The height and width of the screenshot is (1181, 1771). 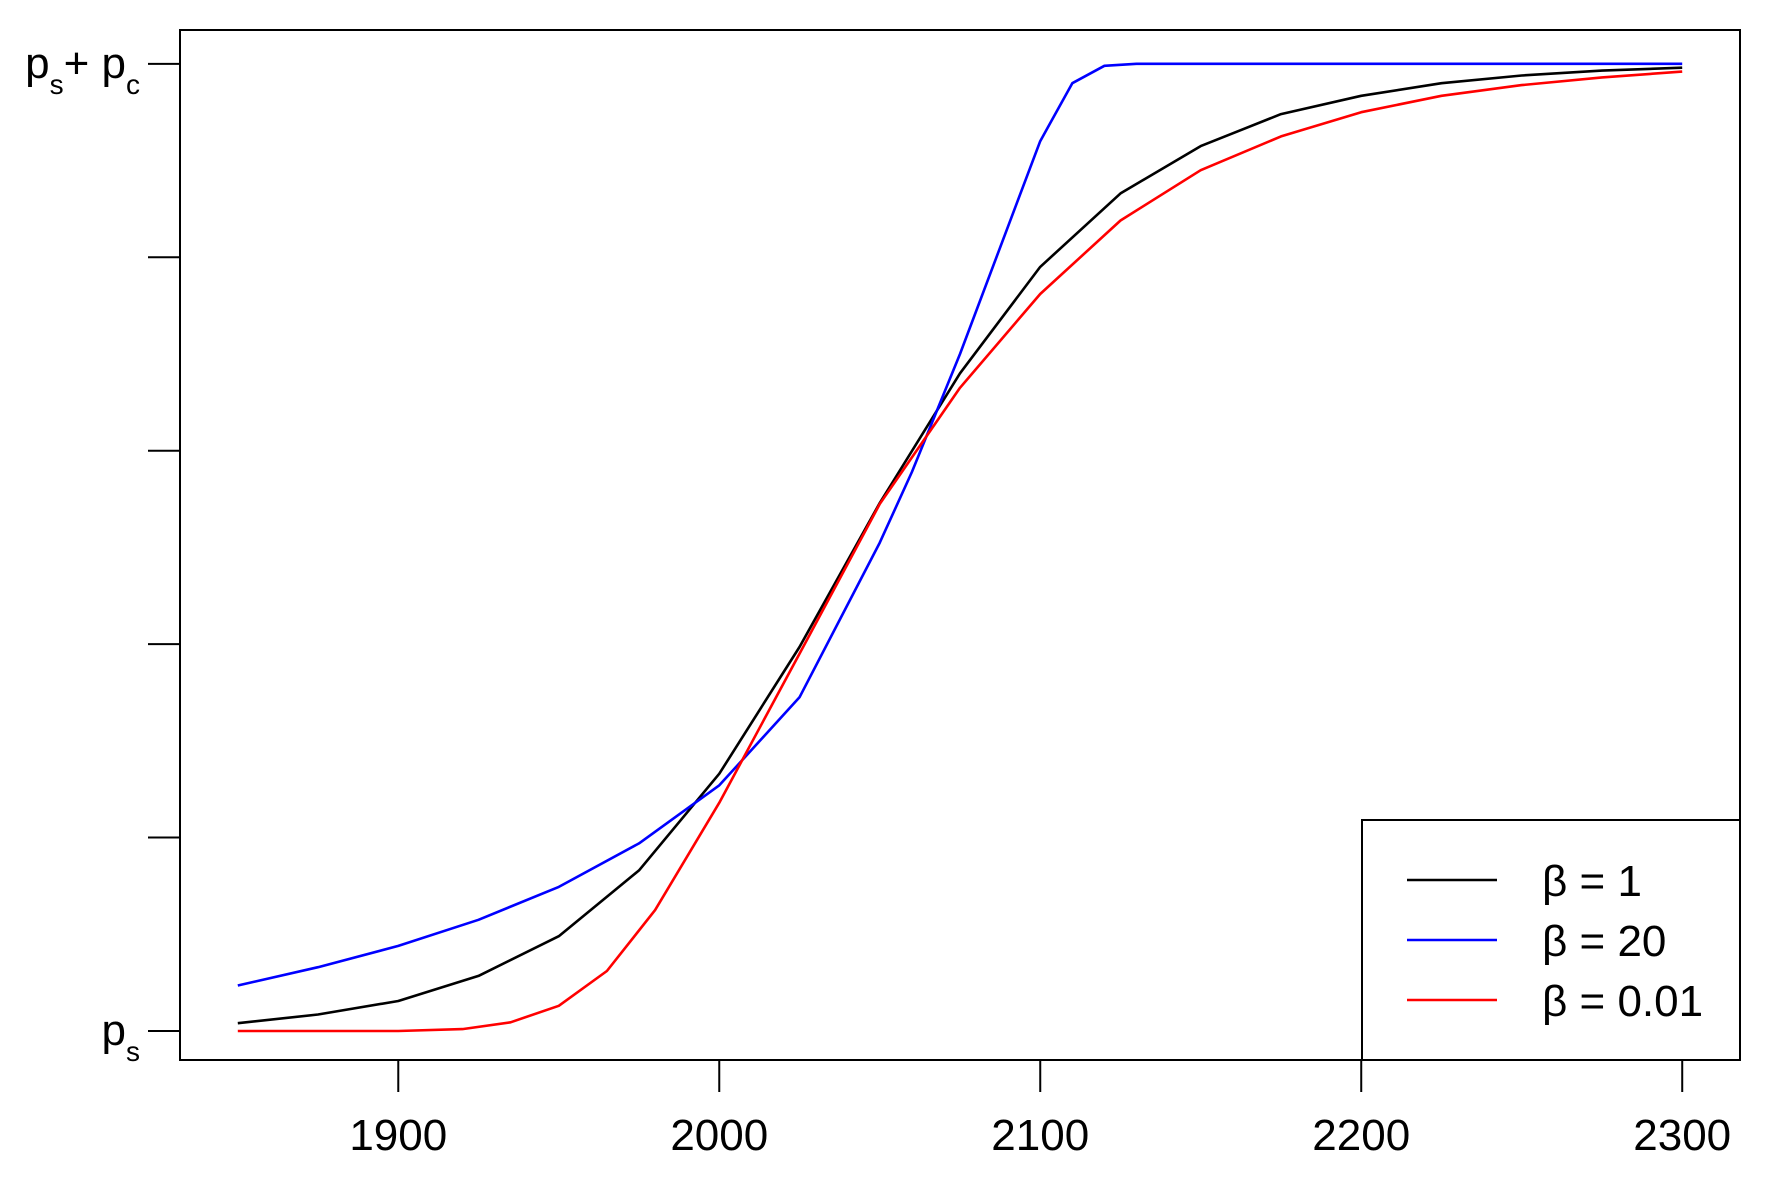 What do you see at coordinates (82, 69) in the screenshot?
I see `y-tick-label-1: ps+ pc` at bounding box center [82, 69].